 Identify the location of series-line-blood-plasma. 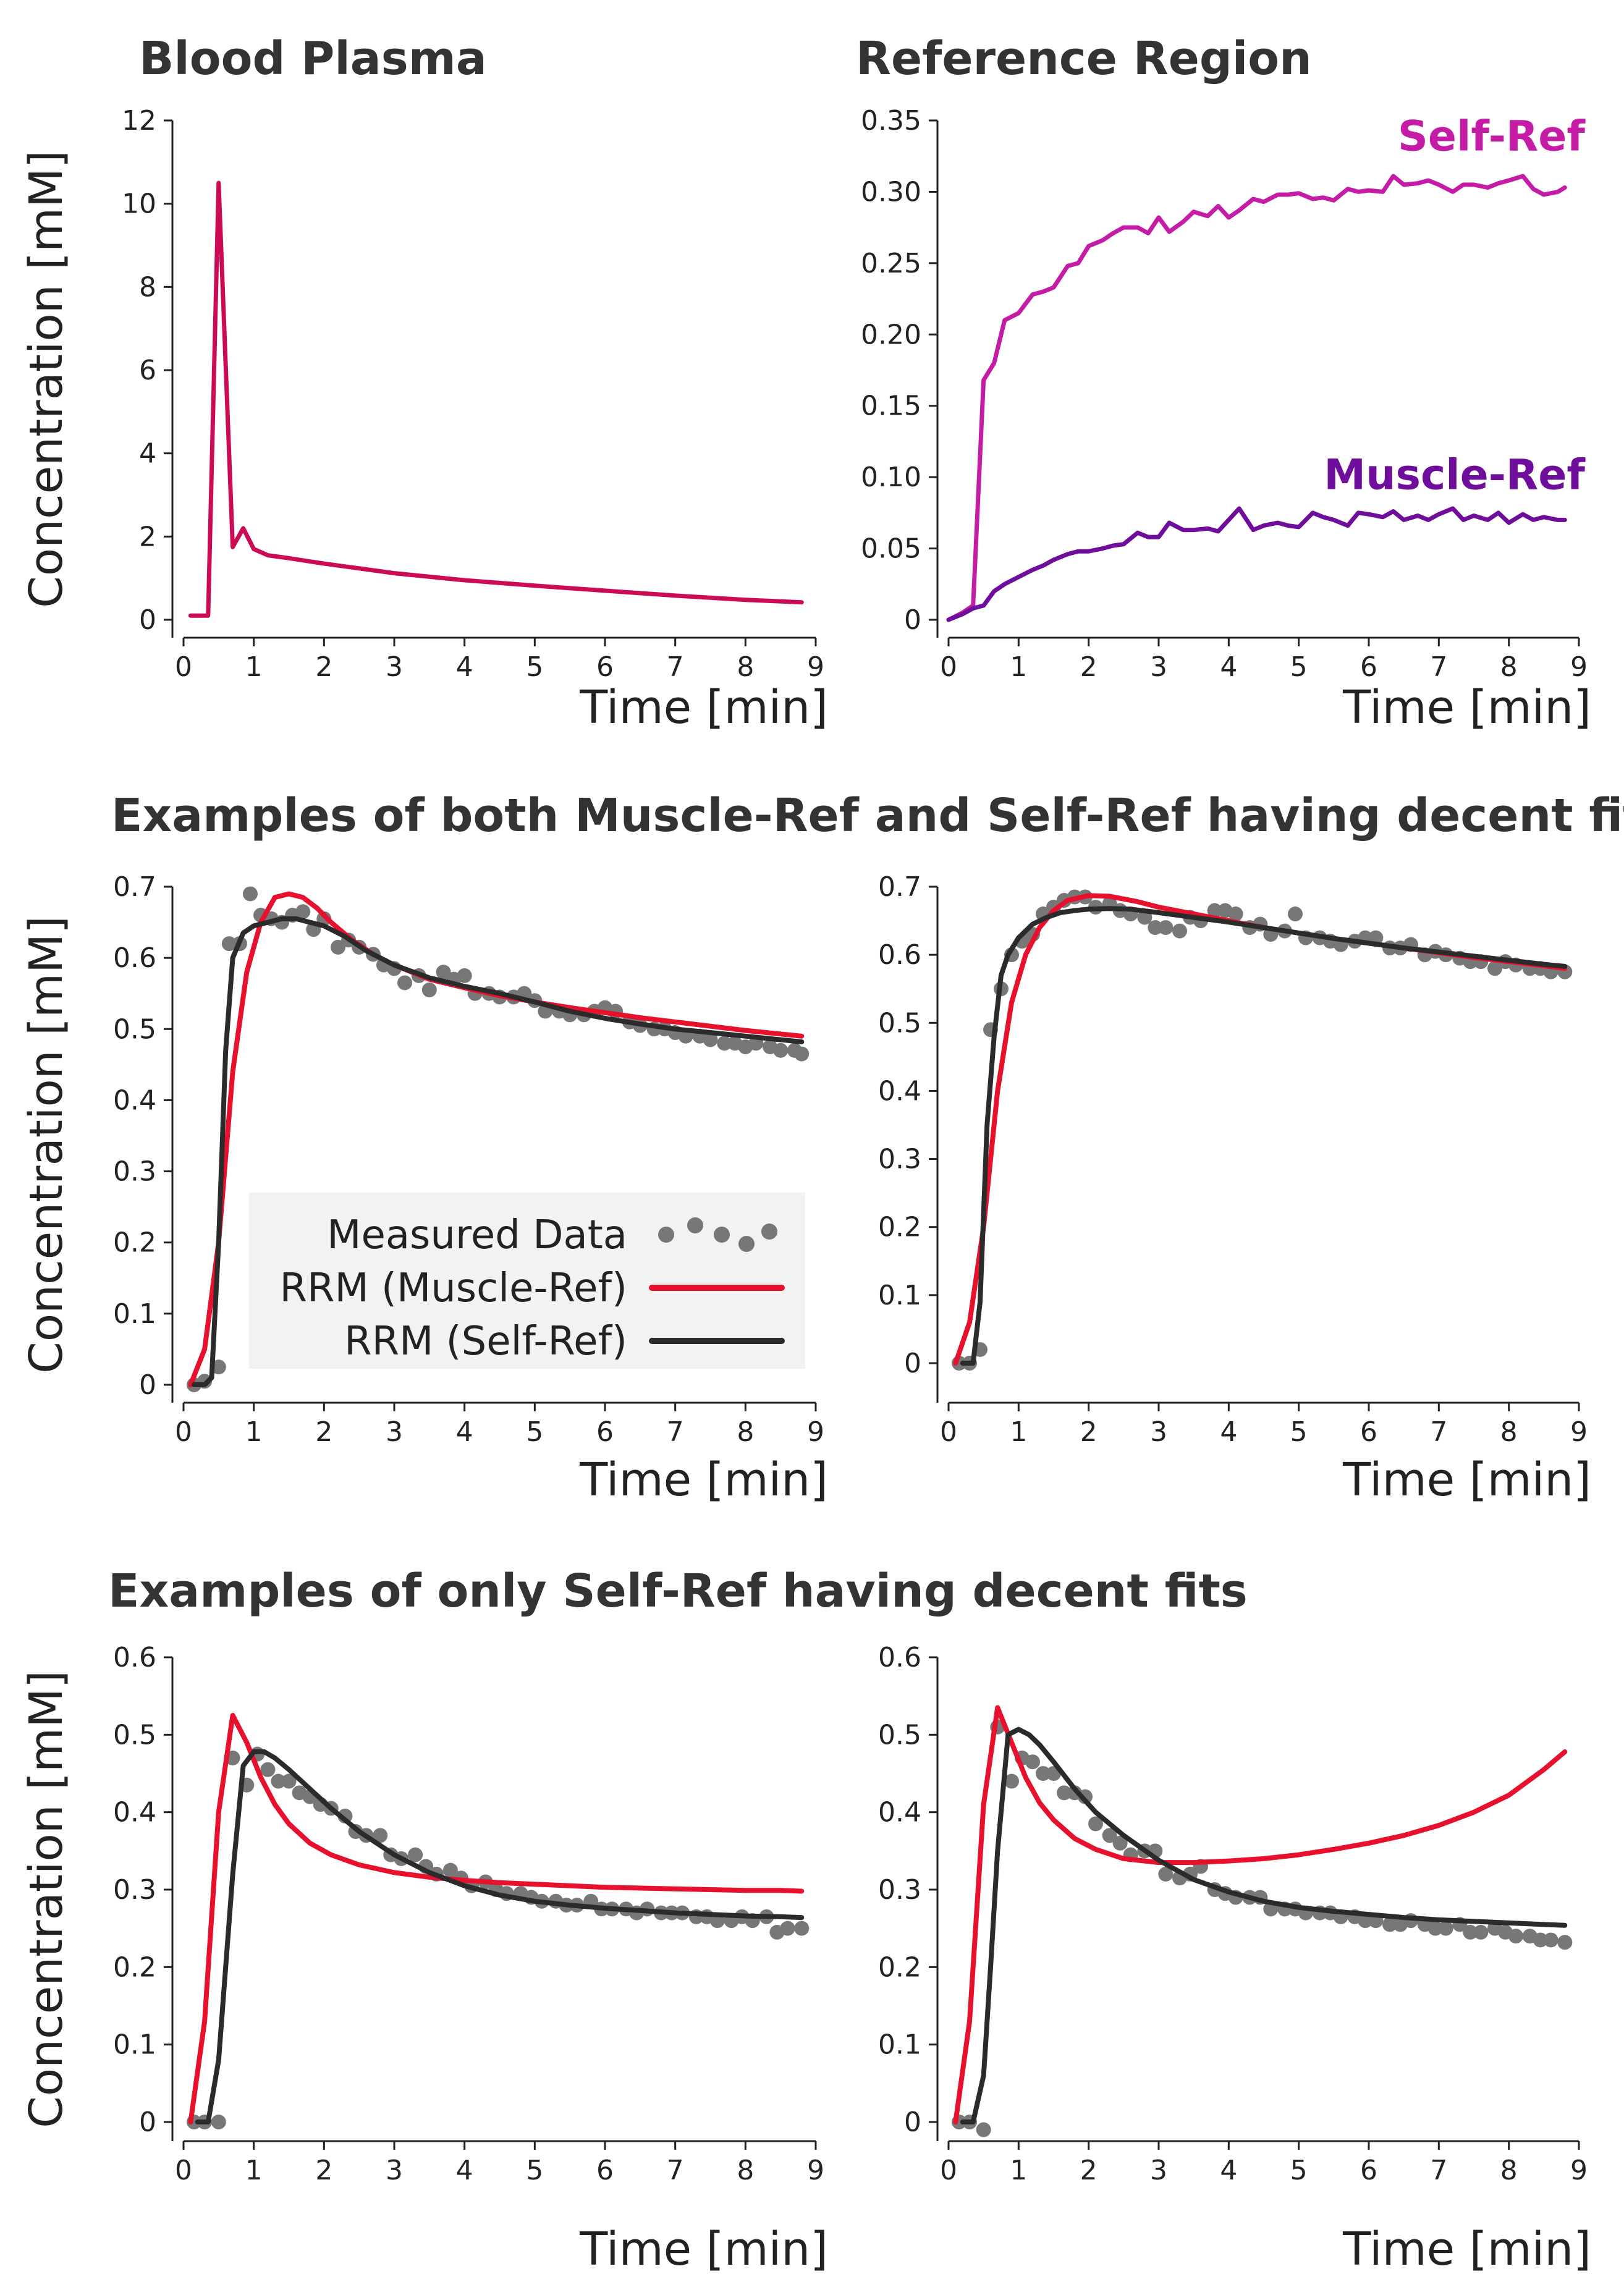
(496, 399).